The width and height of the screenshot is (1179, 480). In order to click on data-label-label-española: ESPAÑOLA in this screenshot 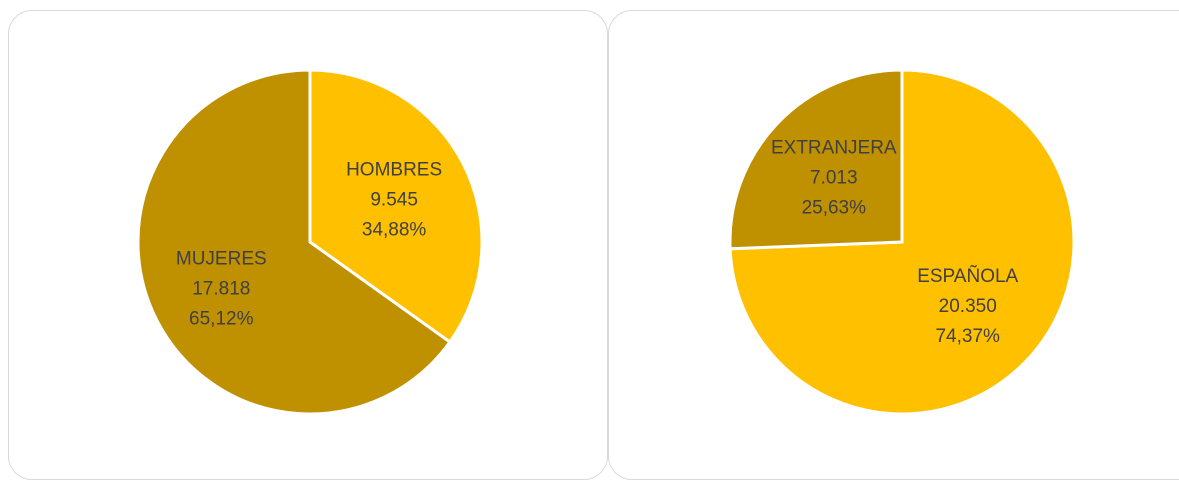, I will do `click(967, 276)`.